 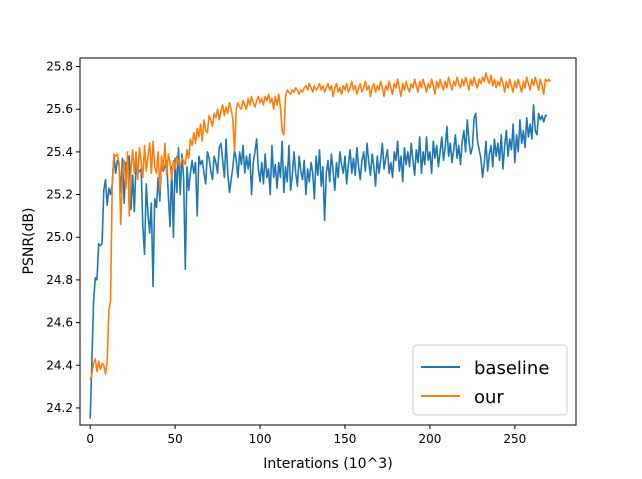 I want to click on x-tick-label: 100, so click(x=260, y=439).